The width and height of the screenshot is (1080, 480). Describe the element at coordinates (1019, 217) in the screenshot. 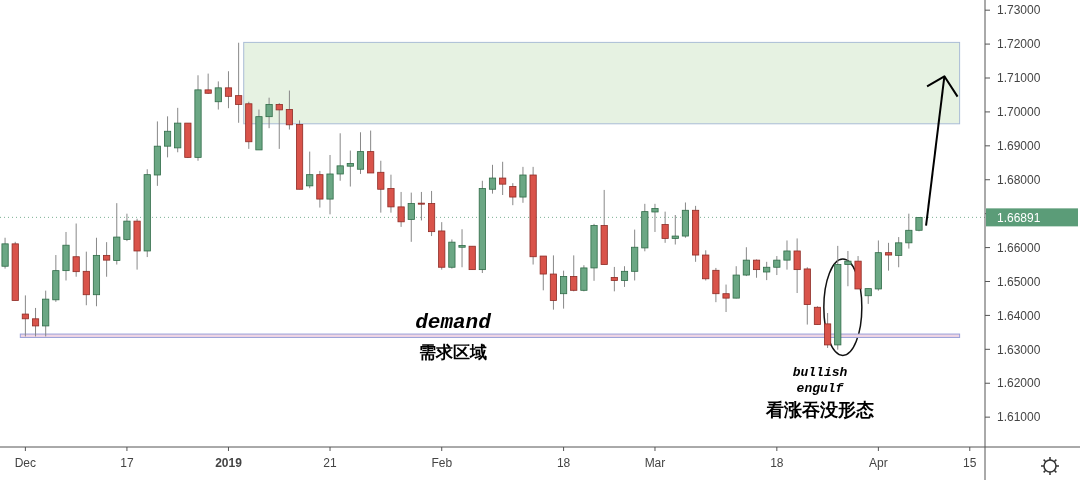

I see `ref-line-label: 1.66891` at that location.